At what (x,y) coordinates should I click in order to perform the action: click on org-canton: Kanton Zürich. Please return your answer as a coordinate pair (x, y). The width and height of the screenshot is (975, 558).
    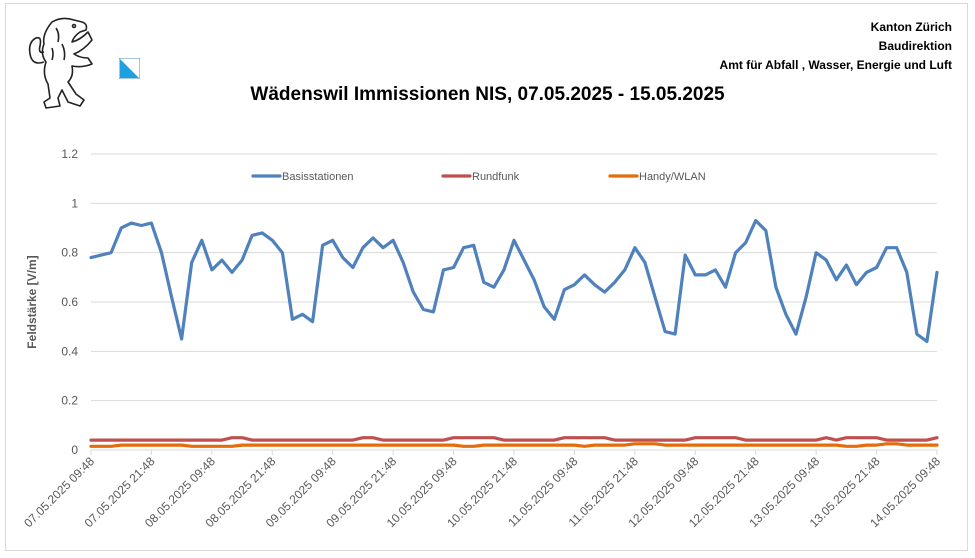
    Looking at the image, I should click on (911, 27).